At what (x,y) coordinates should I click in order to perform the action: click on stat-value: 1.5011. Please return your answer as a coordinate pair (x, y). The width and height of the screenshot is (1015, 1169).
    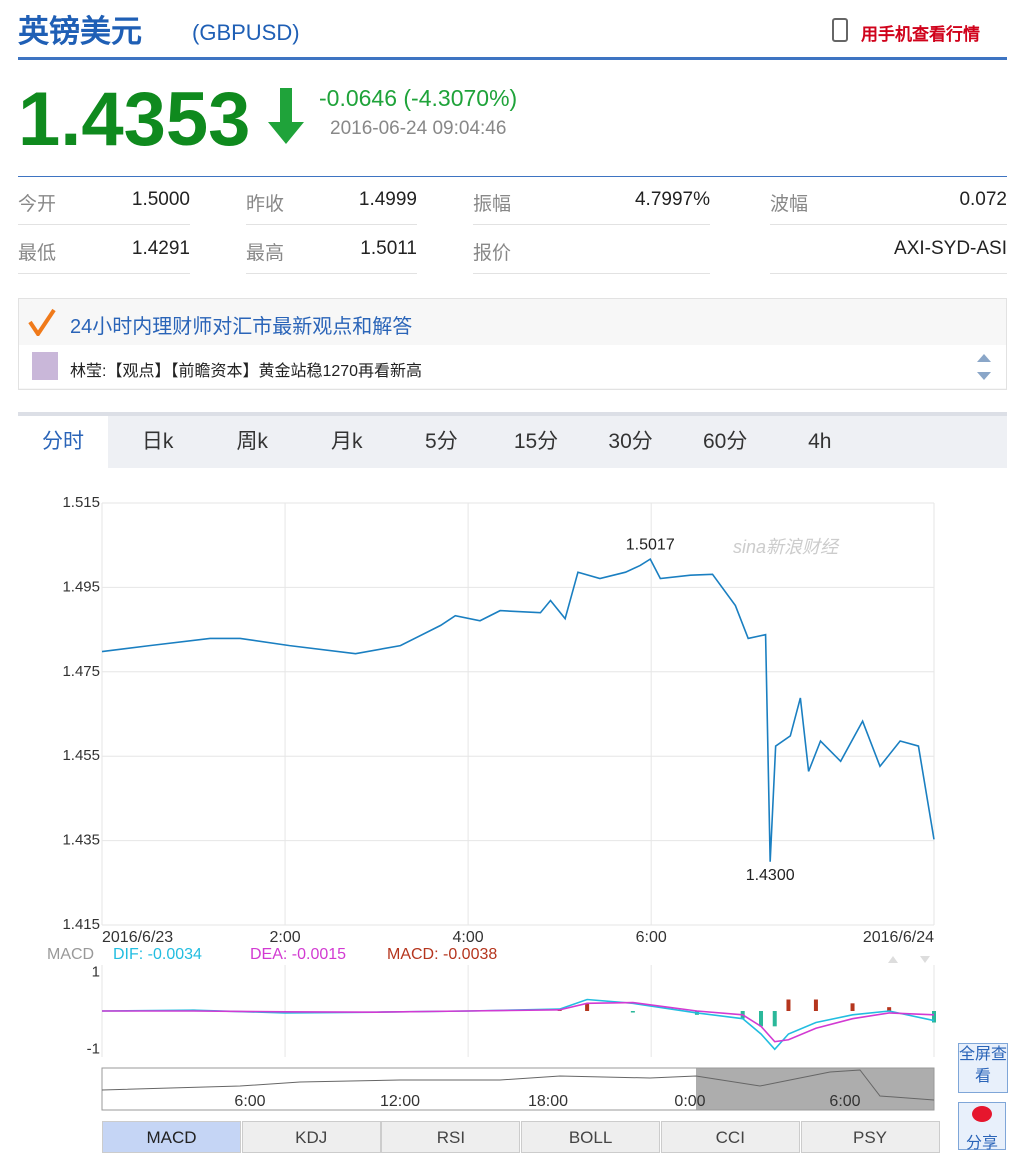
    Looking at the image, I should click on (388, 248).